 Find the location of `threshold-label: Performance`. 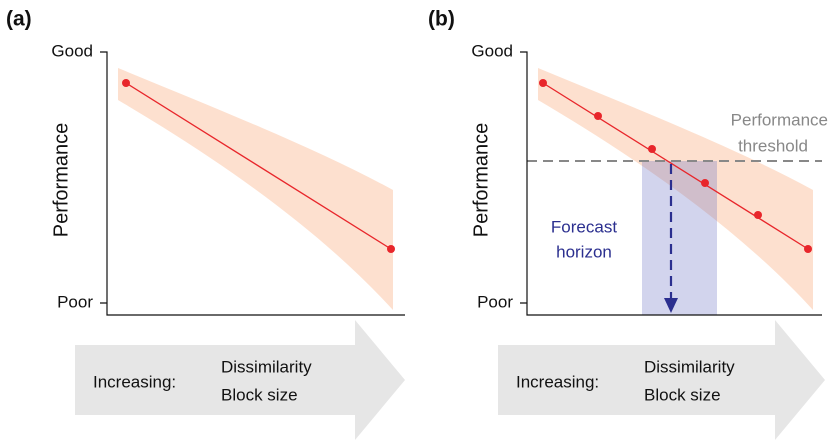

threshold-label: Performance is located at coordinates (779, 119).